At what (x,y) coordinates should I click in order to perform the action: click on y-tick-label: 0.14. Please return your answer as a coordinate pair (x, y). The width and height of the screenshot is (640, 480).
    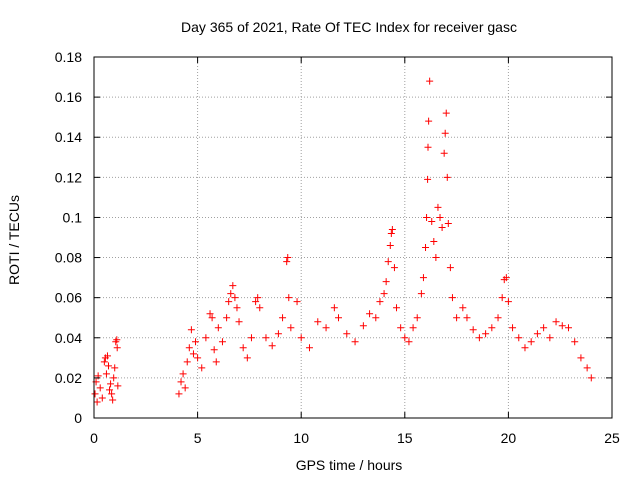
    Looking at the image, I should click on (68, 137).